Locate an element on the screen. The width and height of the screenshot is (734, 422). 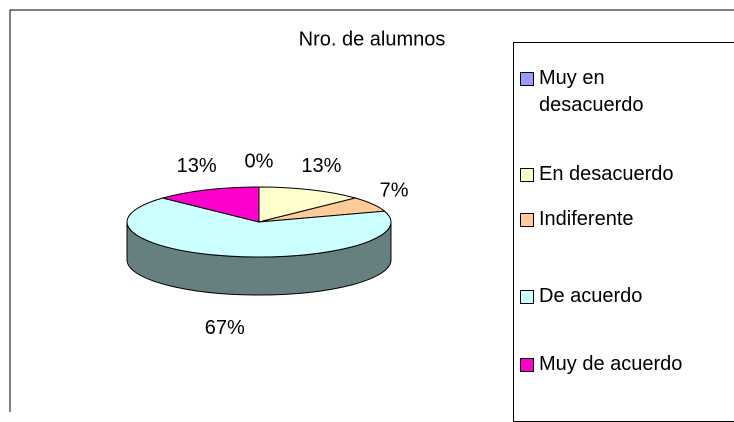
legend-label: Muy en desacuerdo is located at coordinates (591, 91).